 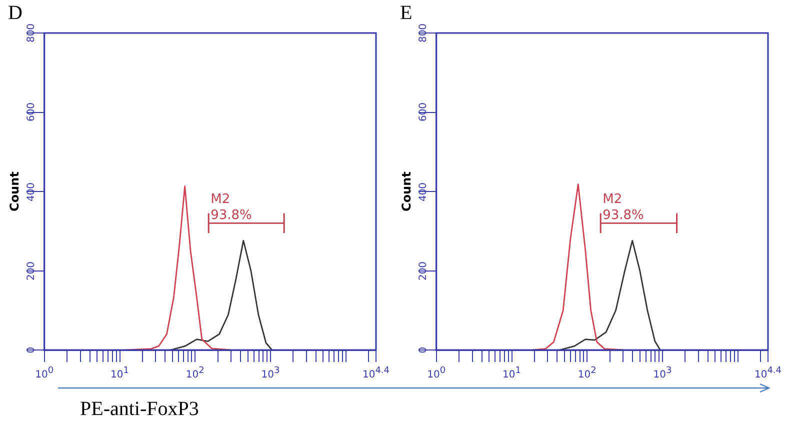 What do you see at coordinates (406, 13) in the screenshot?
I see `chart-title: E` at bounding box center [406, 13].